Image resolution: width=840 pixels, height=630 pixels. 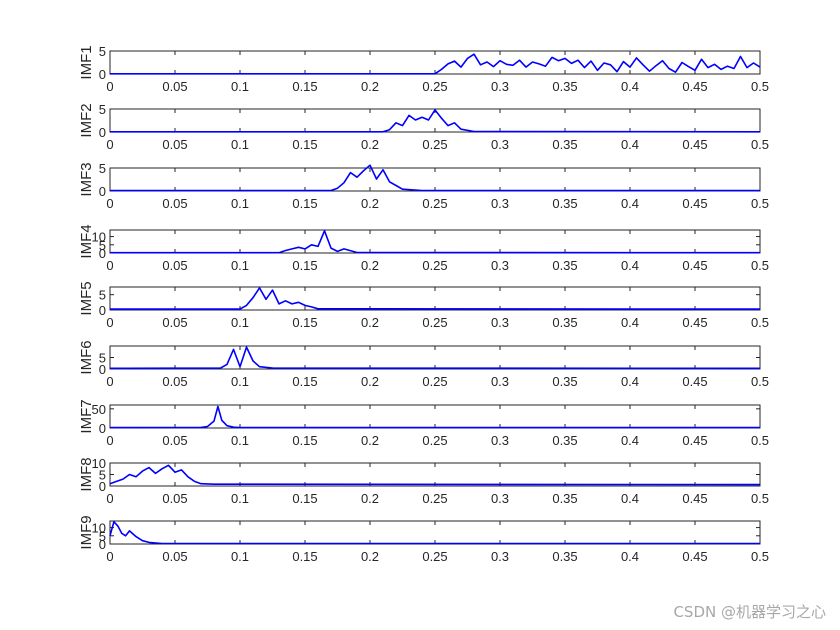 What do you see at coordinates (749, 612) in the screenshot?
I see `watermark: CSDN @机器学习之心` at bounding box center [749, 612].